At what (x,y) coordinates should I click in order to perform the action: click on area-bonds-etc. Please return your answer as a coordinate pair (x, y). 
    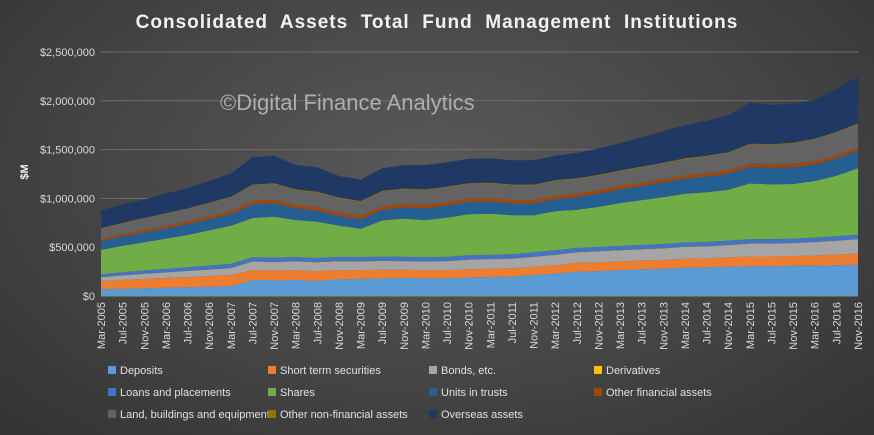
    Looking at the image, I should click on (479, 260).